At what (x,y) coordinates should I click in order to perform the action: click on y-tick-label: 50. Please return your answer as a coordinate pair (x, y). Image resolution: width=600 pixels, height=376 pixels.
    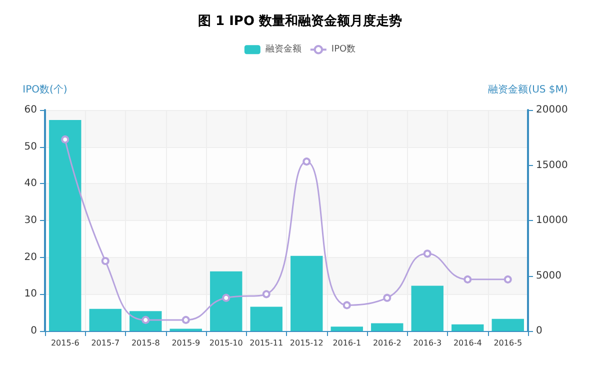
    Looking at the image, I should click on (30, 146).